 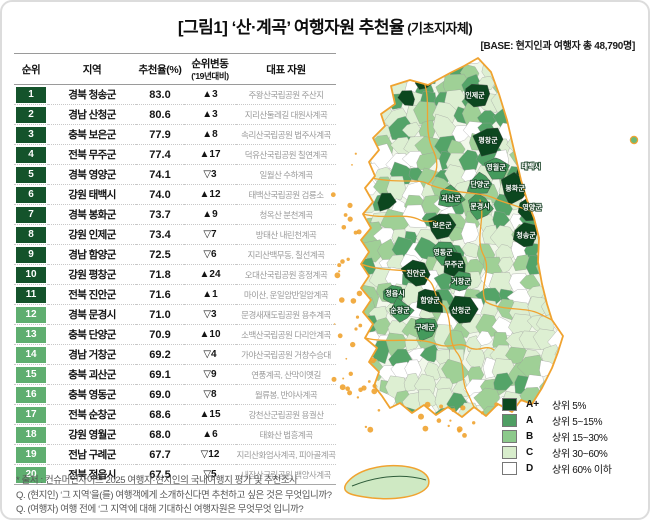 I want to click on map-region-label: 영동군, so click(x=443, y=252).